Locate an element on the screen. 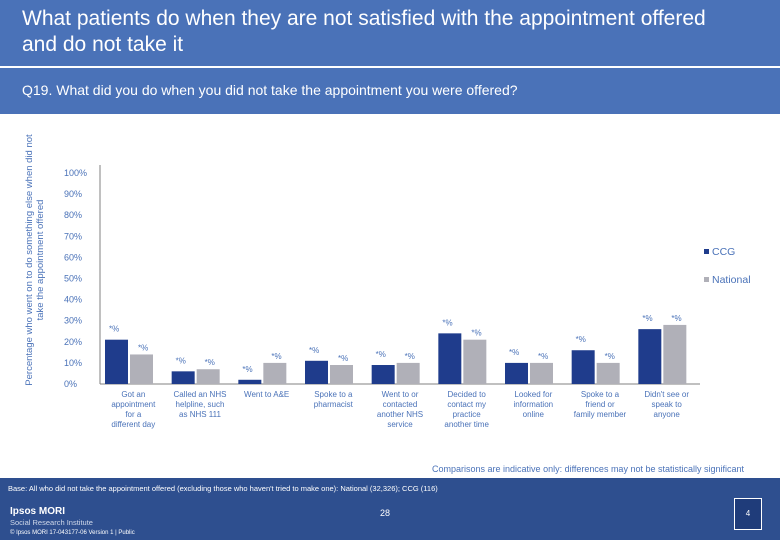 This screenshot has height=540, width=780. y-tick-label: 90% is located at coordinates (73, 194).